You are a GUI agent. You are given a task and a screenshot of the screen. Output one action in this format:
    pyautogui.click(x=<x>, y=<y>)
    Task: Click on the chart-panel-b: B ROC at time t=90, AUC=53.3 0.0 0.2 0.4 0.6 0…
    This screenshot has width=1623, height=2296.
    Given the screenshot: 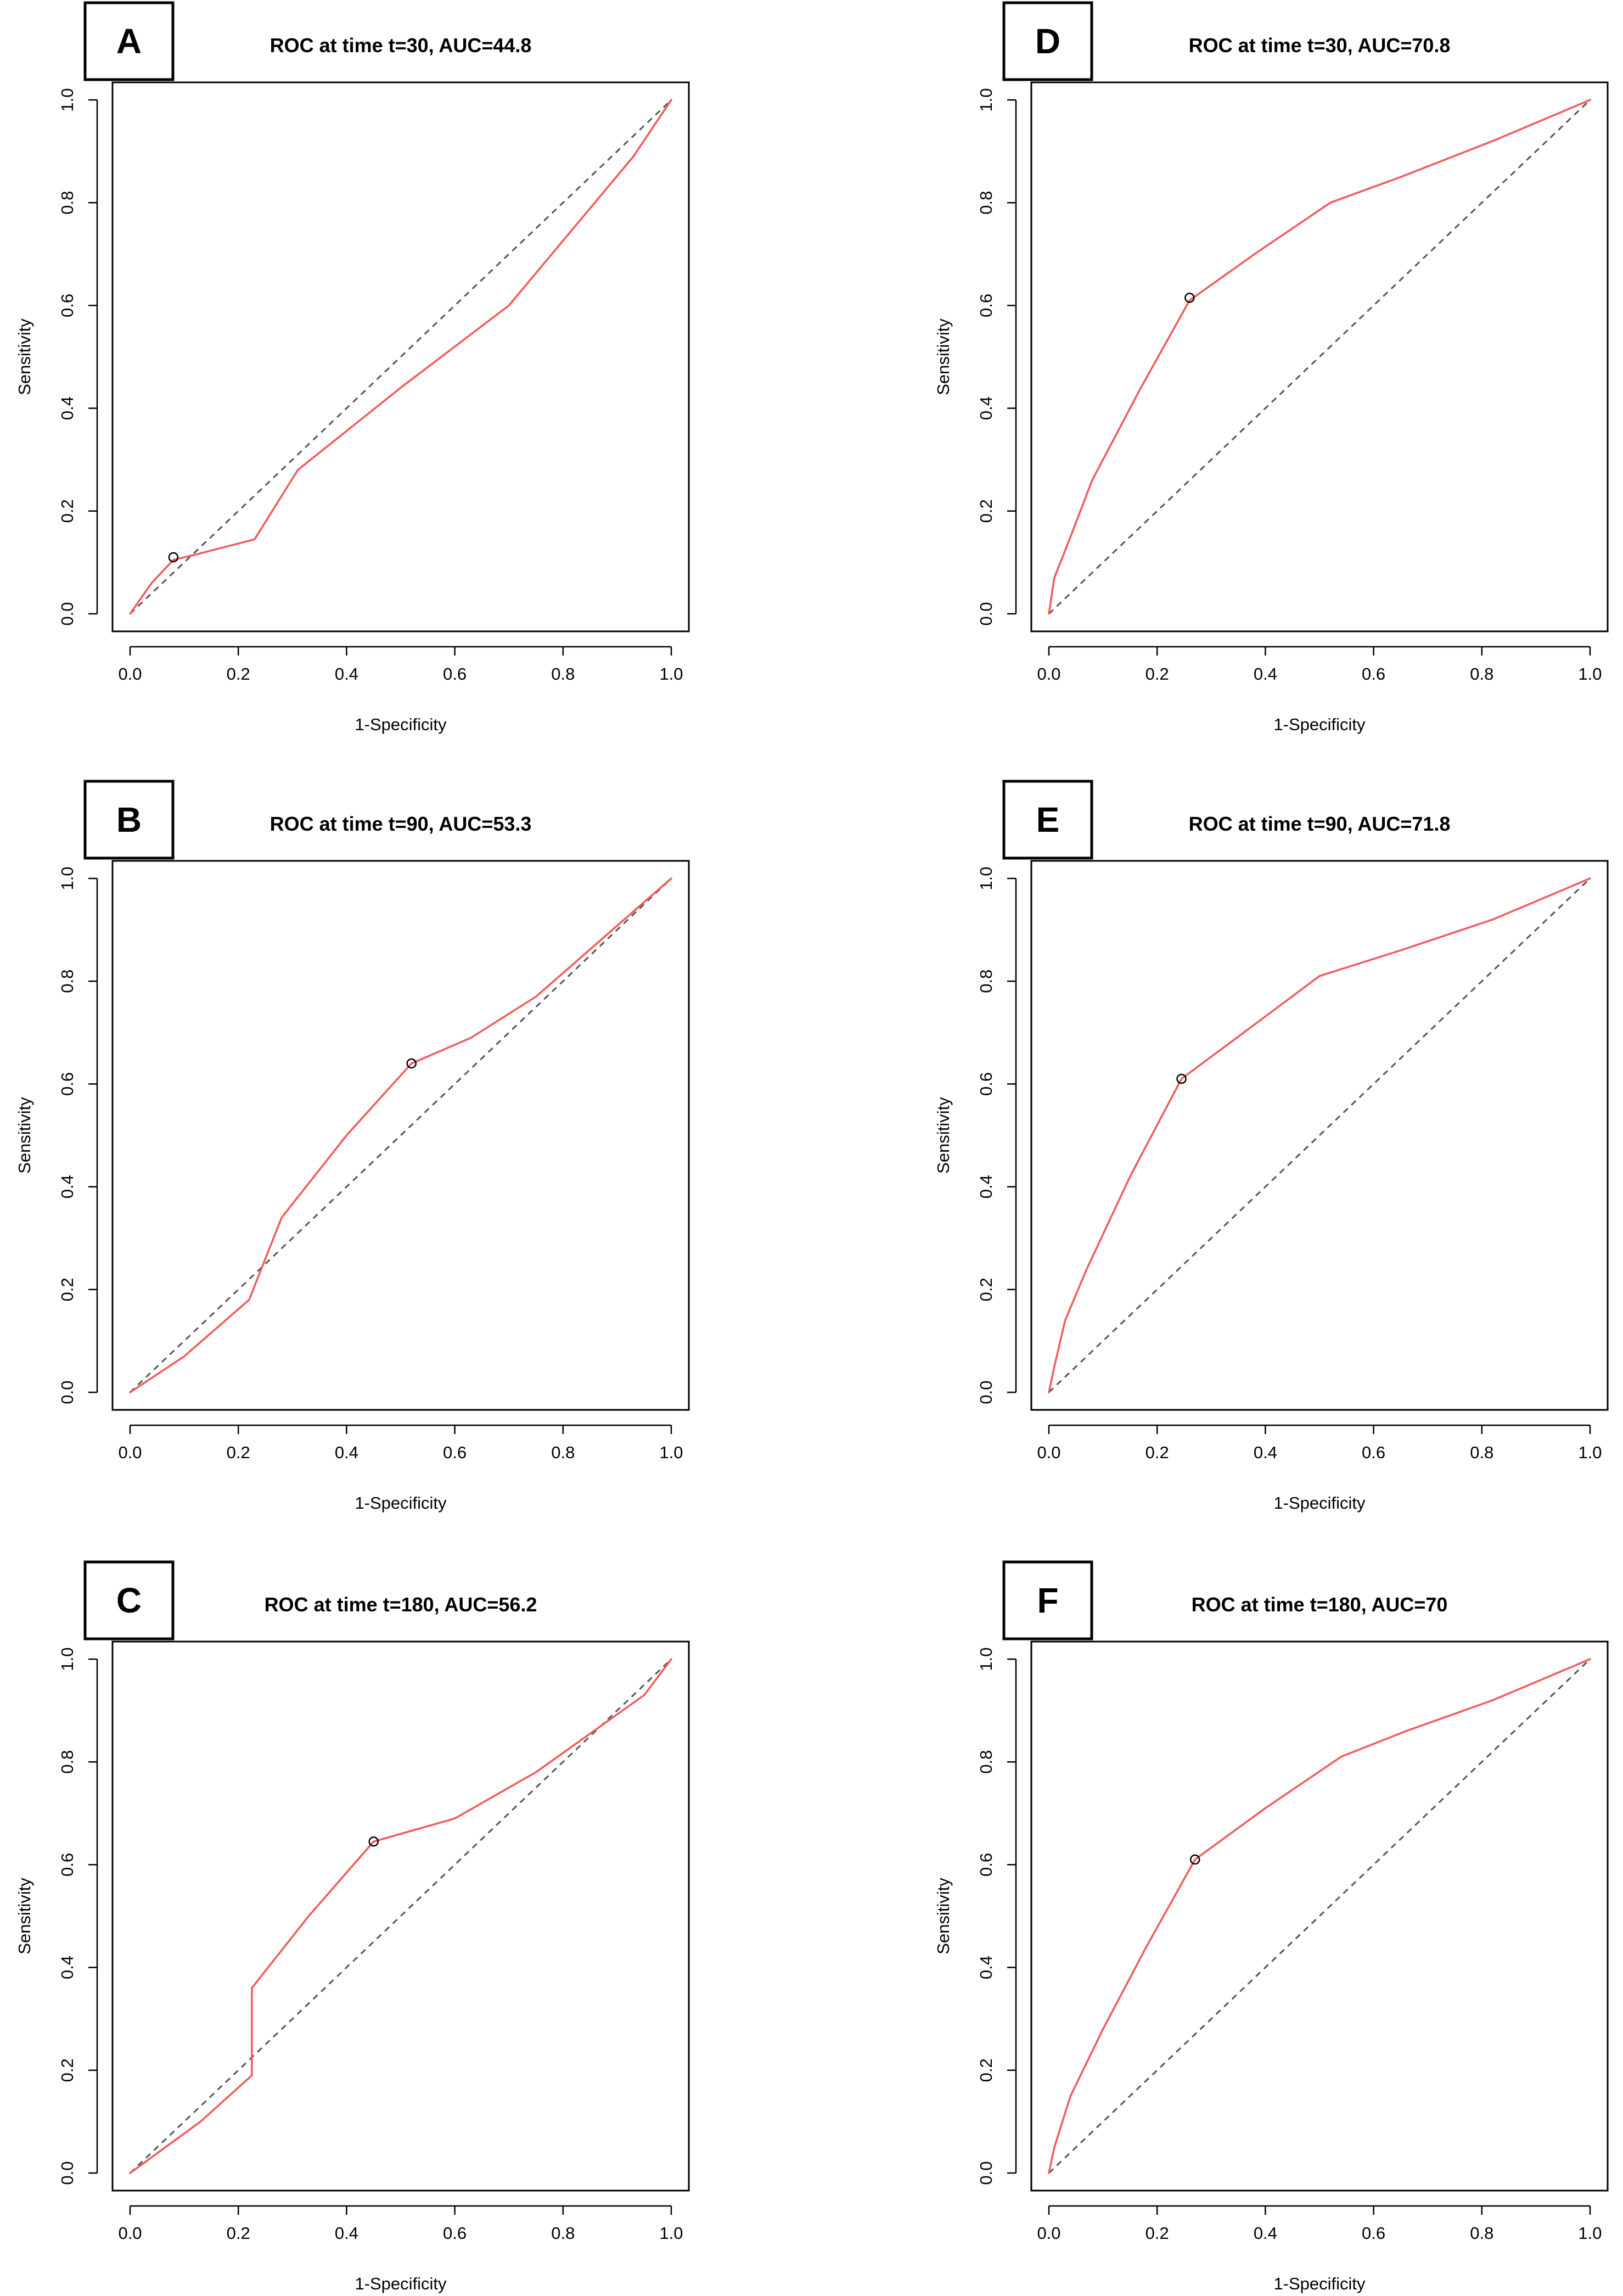 What is the action you would take?
    pyautogui.click(x=352, y=1146)
    